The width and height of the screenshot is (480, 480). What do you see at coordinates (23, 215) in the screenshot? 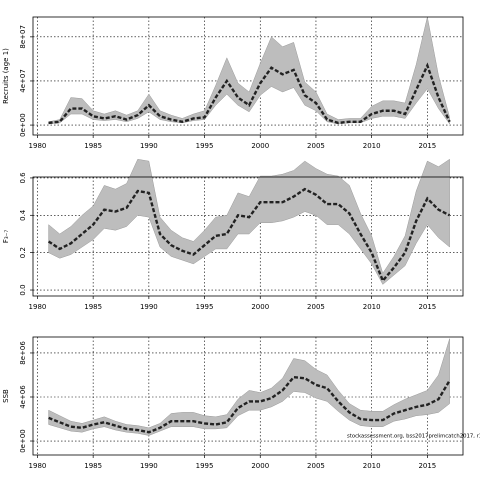
I see `y-tick-label: 0.4` at bounding box center [23, 215].